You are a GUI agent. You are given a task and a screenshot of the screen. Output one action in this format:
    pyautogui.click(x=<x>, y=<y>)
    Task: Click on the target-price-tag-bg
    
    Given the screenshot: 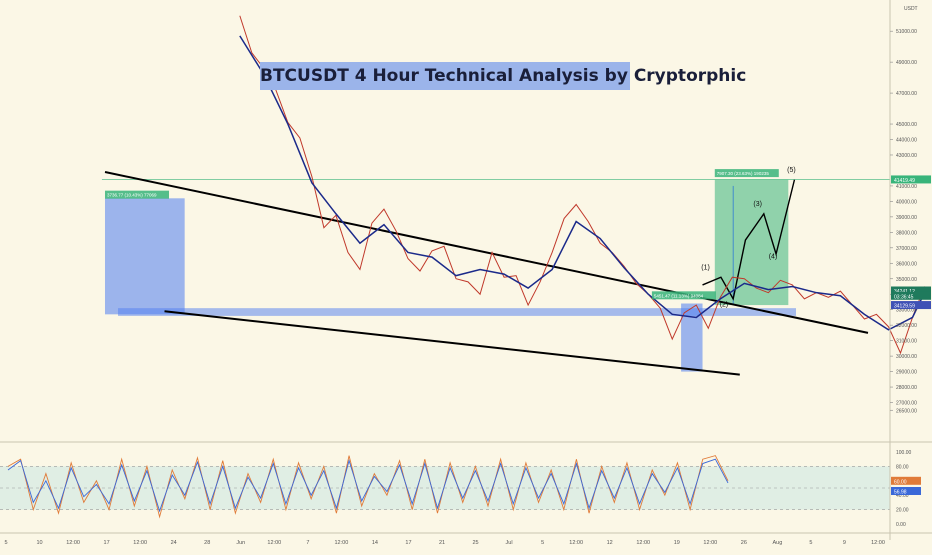 What is the action you would take?
    pyautogui.click(x=911, y=179)
    